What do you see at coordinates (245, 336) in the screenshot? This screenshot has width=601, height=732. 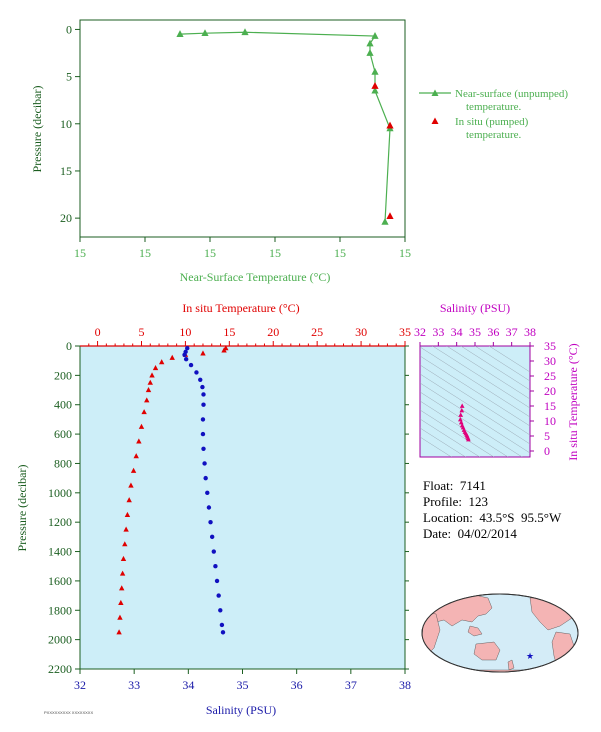 I see `temperature-x-ticks: 0 5 10 15 20 25 30 35` at bounding box center [245, 336].